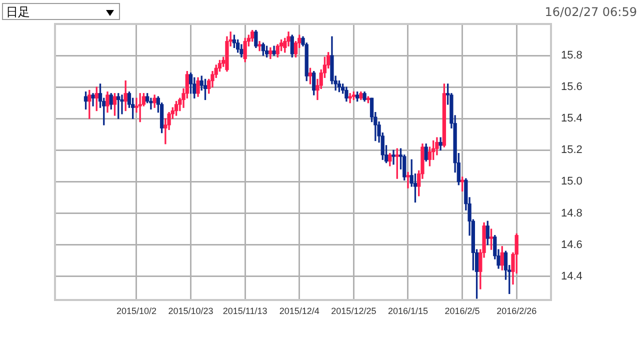  What do you see at coordinates (191, 311) in the screenshot?
I see `x-tick-label: 2015/10/23` at bounding box center [191, 311].